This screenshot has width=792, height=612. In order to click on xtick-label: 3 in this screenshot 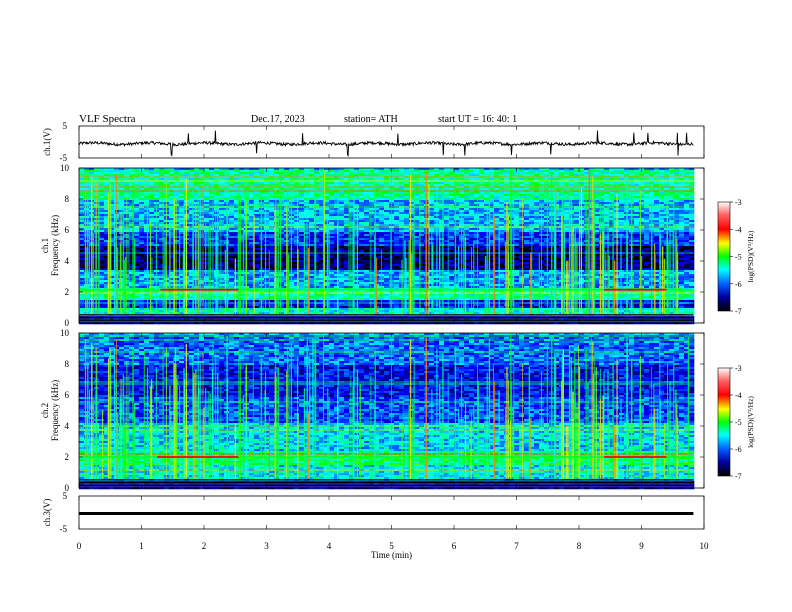, I will do `click(266, 546)`.